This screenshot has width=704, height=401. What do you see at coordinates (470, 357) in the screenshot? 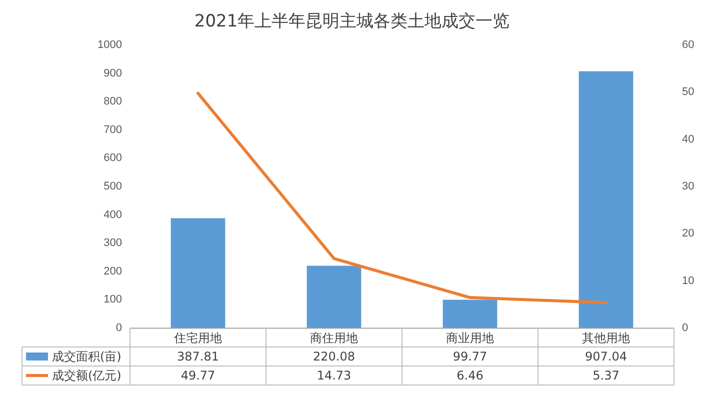
I see `data-label: 99.77` at bounding box center [470, 357].